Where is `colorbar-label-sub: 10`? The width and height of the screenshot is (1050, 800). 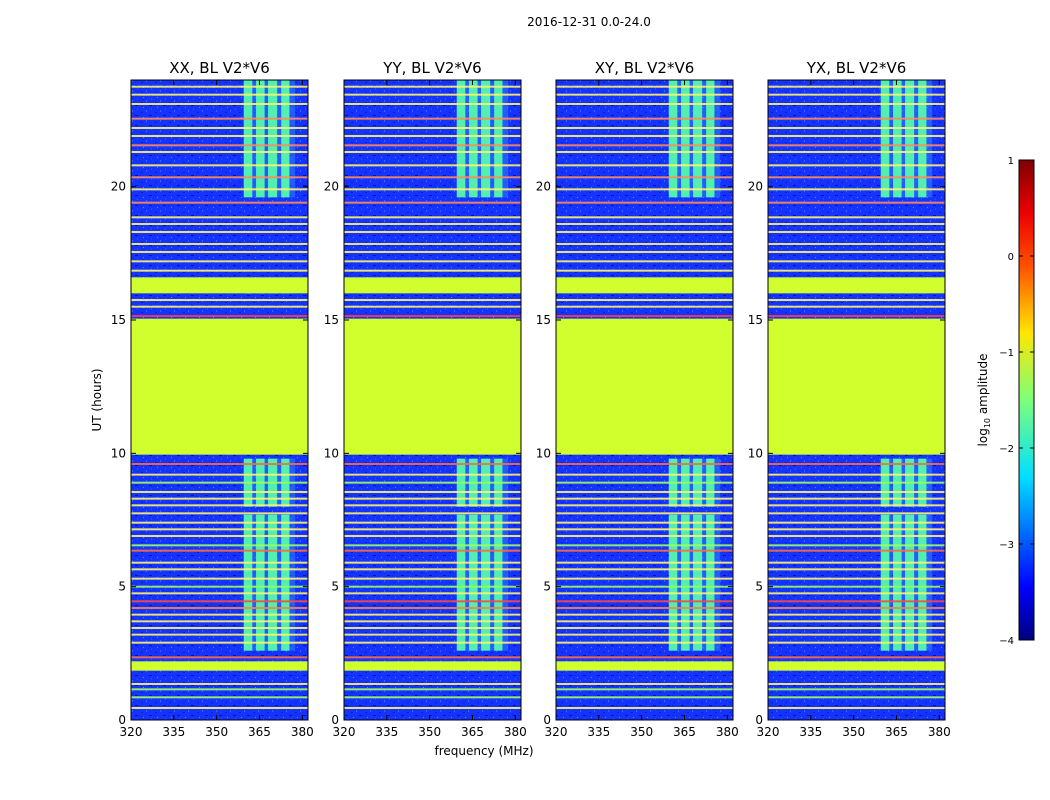
colorbar-label-sub: 10 is located at coordinates (987, 423).